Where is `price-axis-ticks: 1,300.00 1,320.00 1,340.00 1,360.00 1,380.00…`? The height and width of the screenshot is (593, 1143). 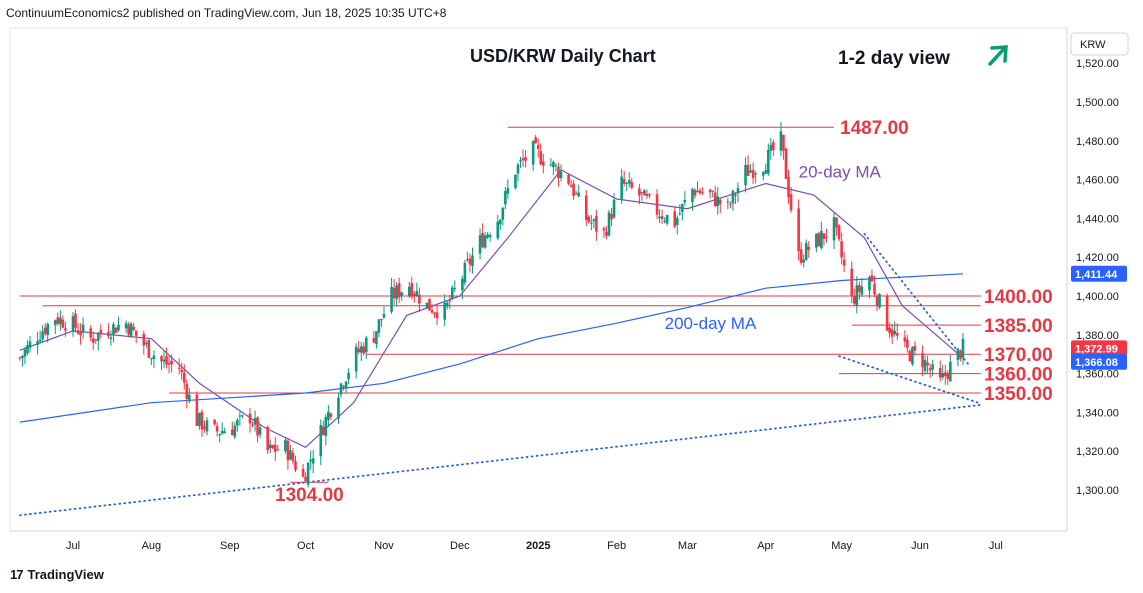 price-axis-ticks: 1,300.00 1,320.00 1,340.00 1,360.00 1,380.00… is located at coordinates (1097, 277).